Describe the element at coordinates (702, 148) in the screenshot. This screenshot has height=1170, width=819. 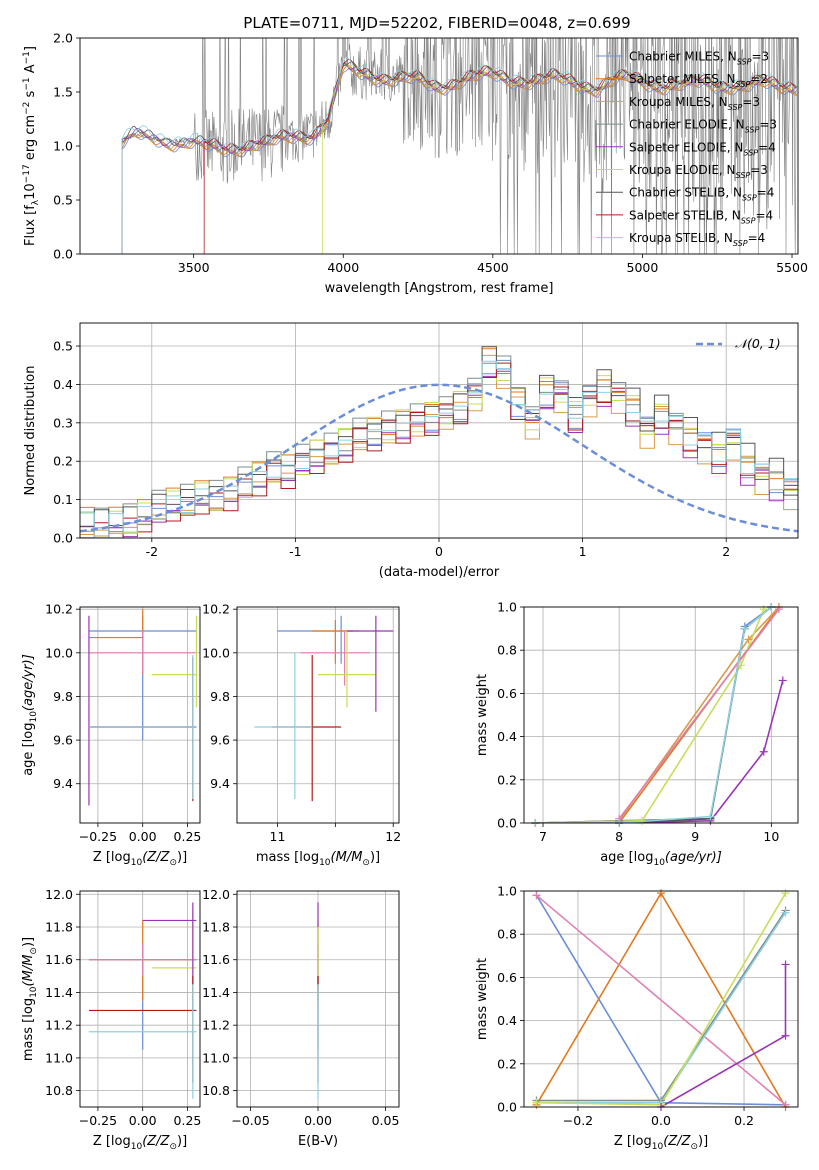
I see `legend-entry: Salpeter ELODIE, NSSP=4` at that location.